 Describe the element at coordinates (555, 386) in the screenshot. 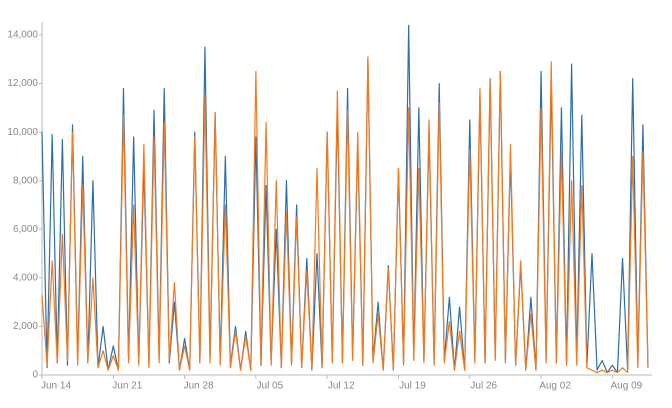

I see `x-tick-label: Aug 02` at that location.